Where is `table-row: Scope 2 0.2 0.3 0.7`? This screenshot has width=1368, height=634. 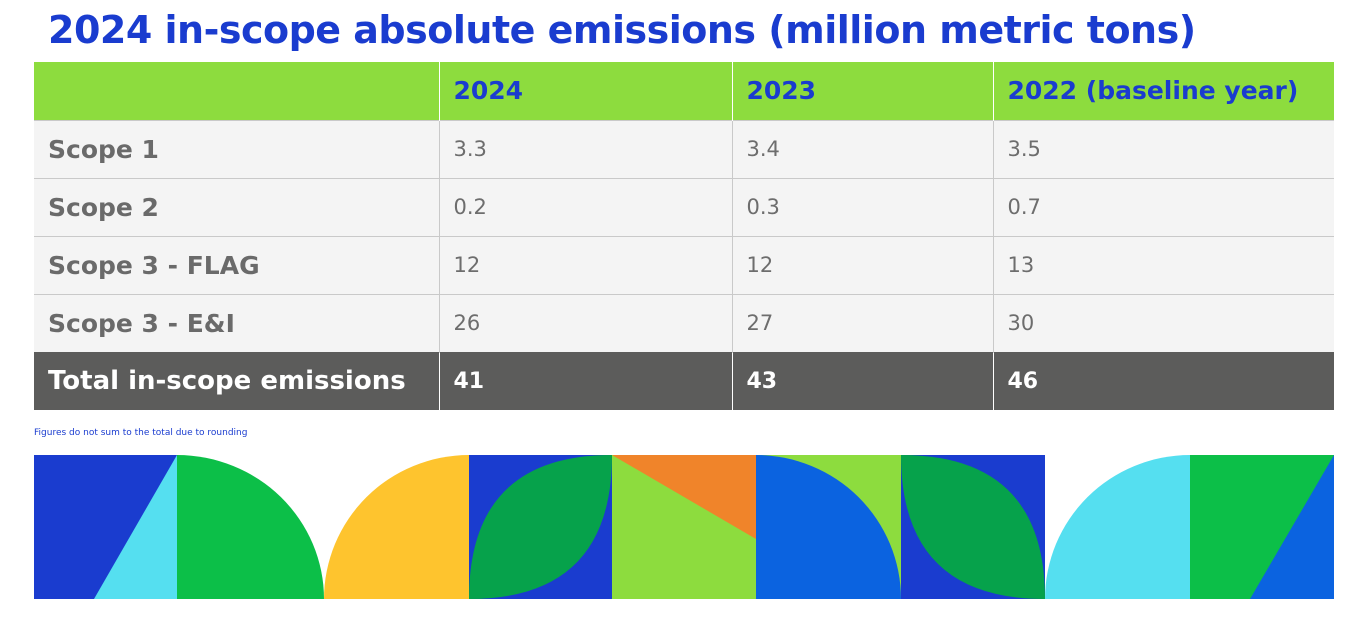
table-row: Scope 2 0.2 0.3 0.7 is located at coordinates (684, 206).